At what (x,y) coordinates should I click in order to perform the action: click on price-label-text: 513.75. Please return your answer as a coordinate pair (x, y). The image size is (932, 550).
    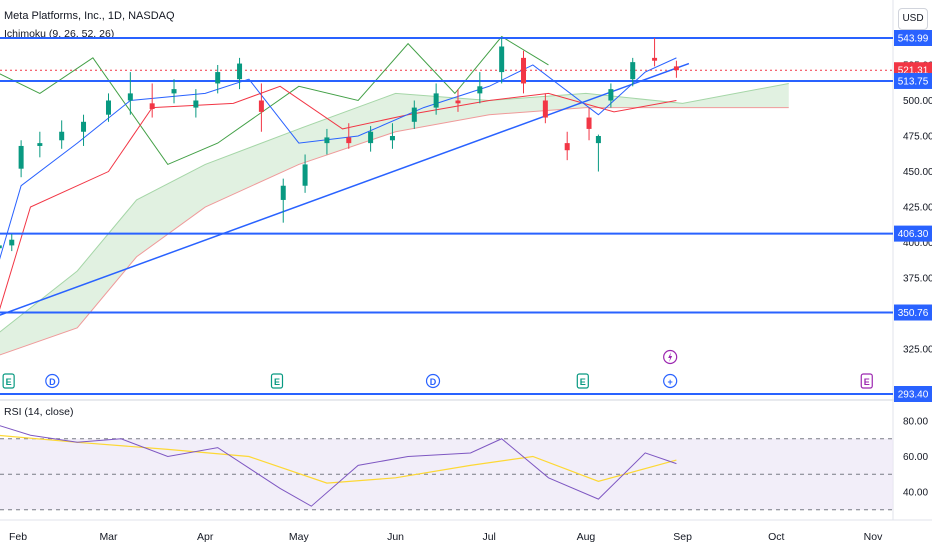
    Looking at the image, I should click on (913, 81).